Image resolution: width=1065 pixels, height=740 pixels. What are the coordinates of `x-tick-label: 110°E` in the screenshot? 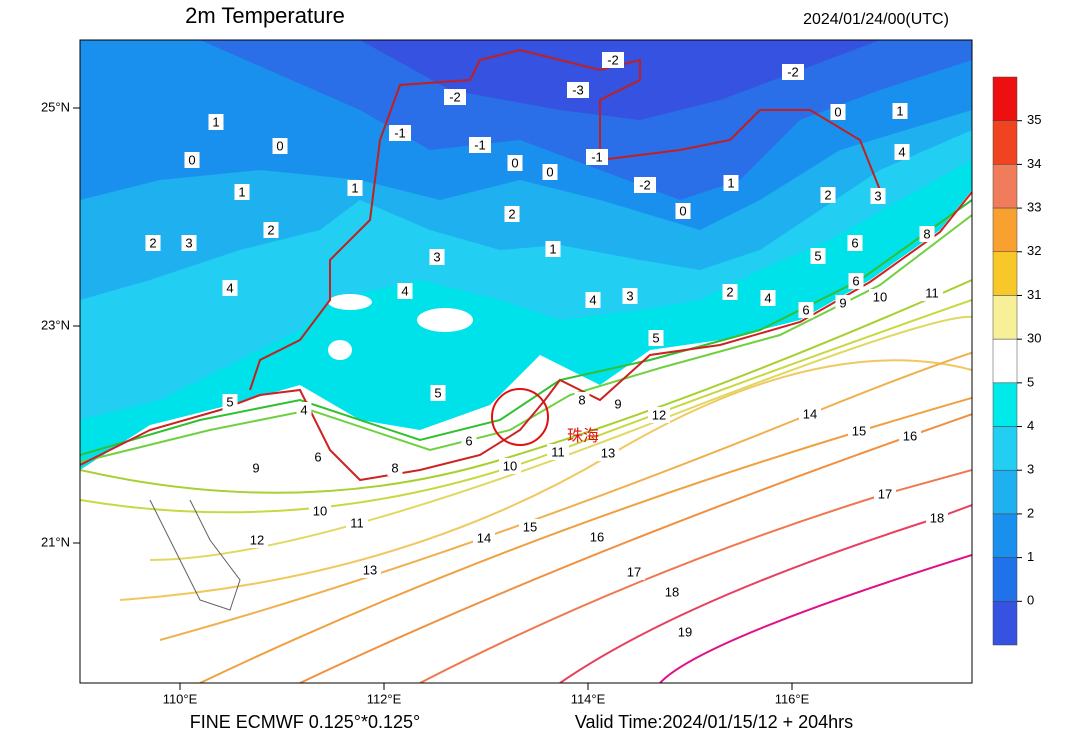 It's located at (180, 698).